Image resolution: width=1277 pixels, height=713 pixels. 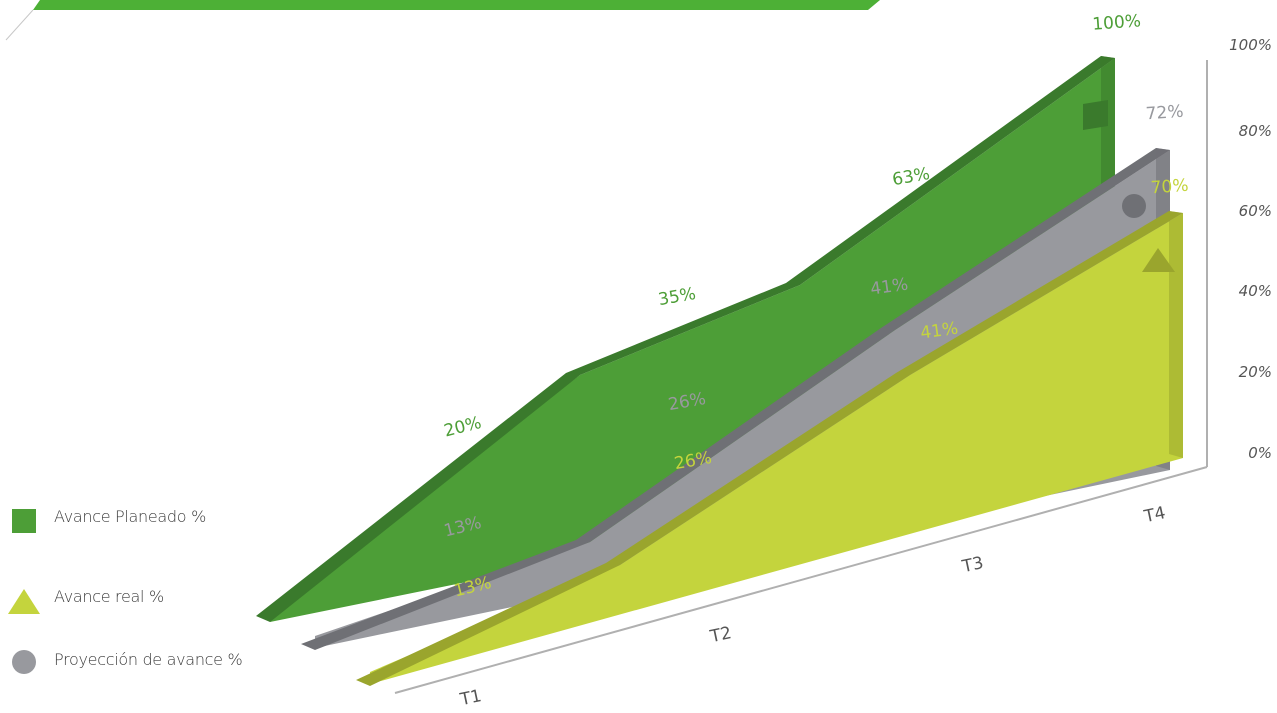 What do you see at coordinates (1255, 131) in the screenshot?
I see `y-tick-label: 80%` at bounding box center [1255, 131].